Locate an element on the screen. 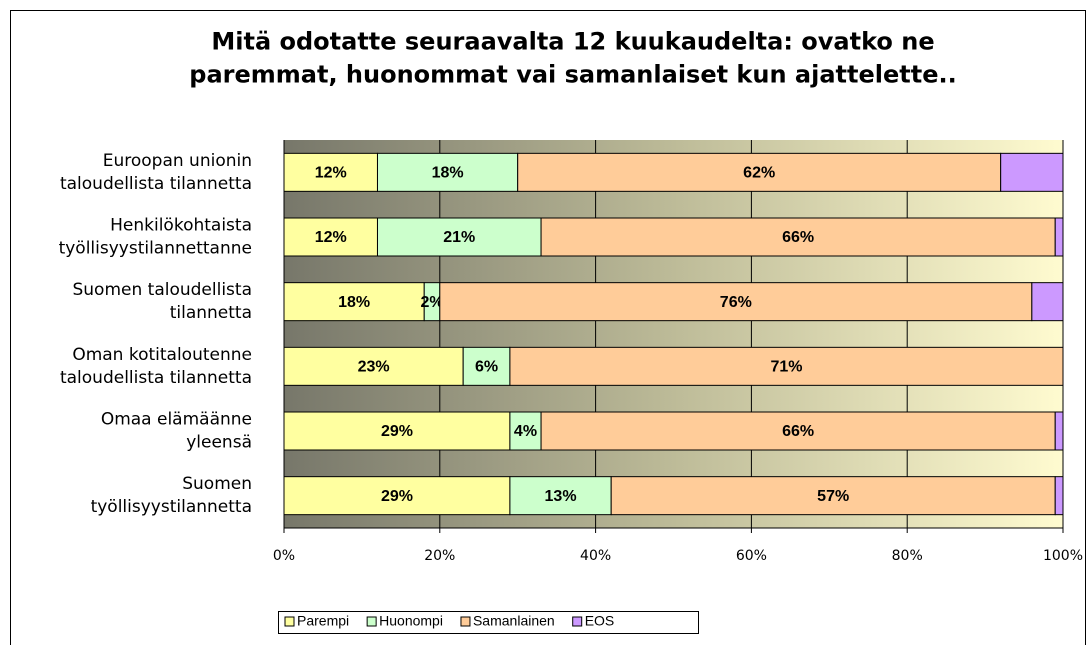  value-label: 71% is located at coordinates (786, 367).